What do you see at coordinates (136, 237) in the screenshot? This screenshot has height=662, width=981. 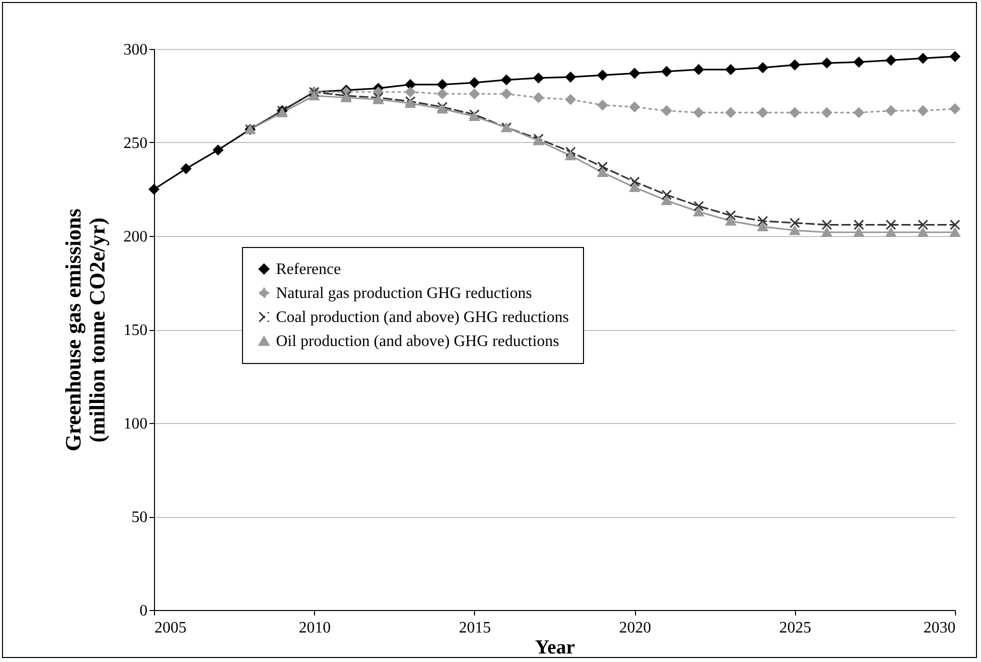 I see `y-tick-label: 200` at bounding box center [136, 237].